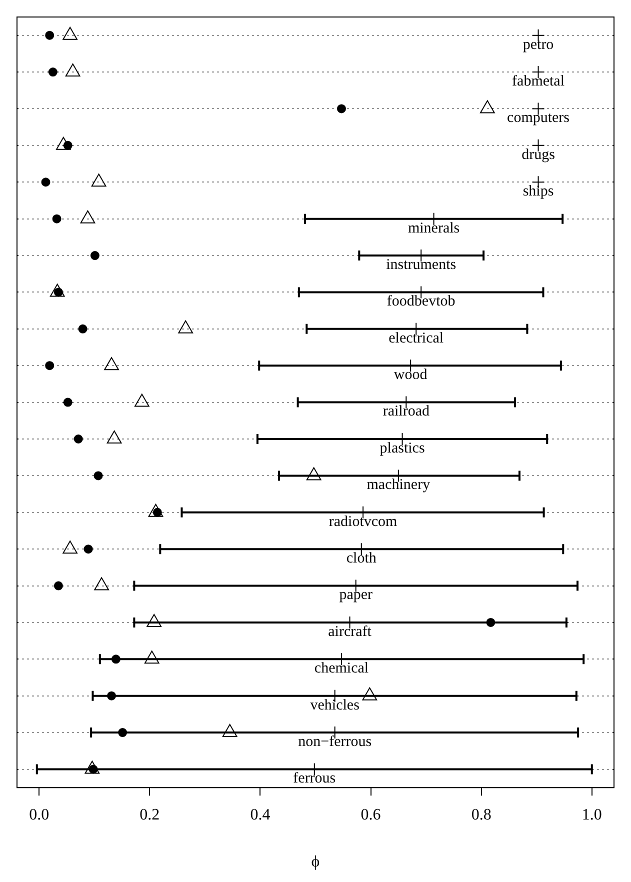 The width and height of the screenshot is (631, 882). What do you see at coordinates (314, 778) in the screenshot?
I see `y-tick-label: ferrous` at bounding box center [314, 778].